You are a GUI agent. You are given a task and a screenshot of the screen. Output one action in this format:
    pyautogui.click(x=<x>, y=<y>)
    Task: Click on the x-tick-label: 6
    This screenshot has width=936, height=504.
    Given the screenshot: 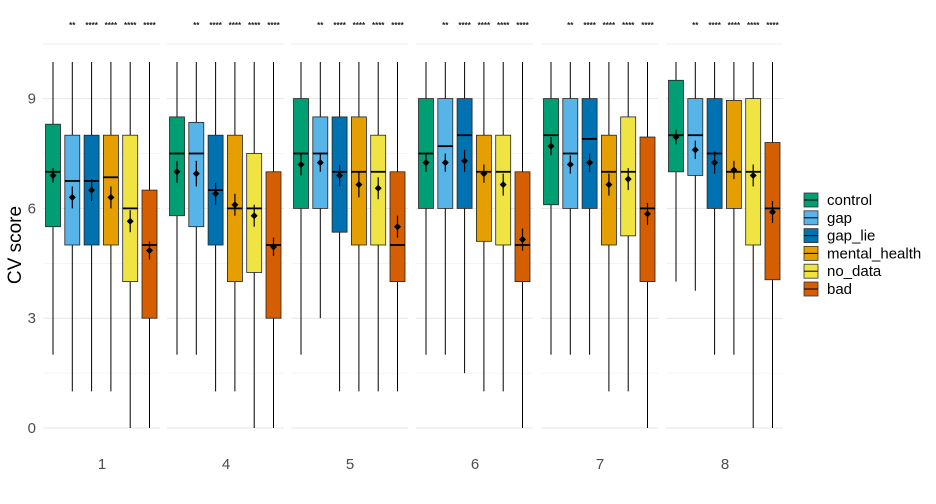 What is the action you would take?
    pyautogui.click(x=475, y=464)
    